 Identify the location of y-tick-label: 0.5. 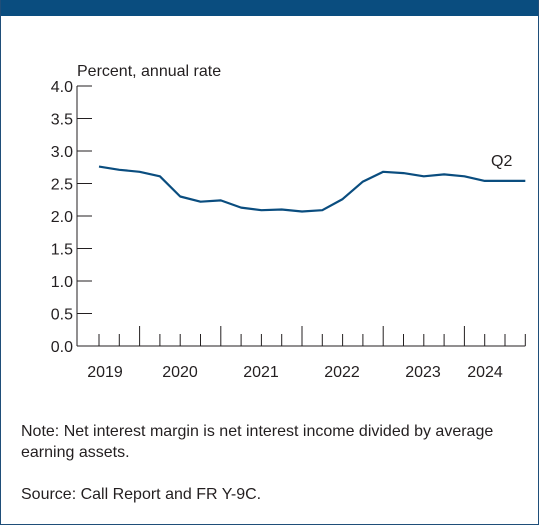
(62, 315).